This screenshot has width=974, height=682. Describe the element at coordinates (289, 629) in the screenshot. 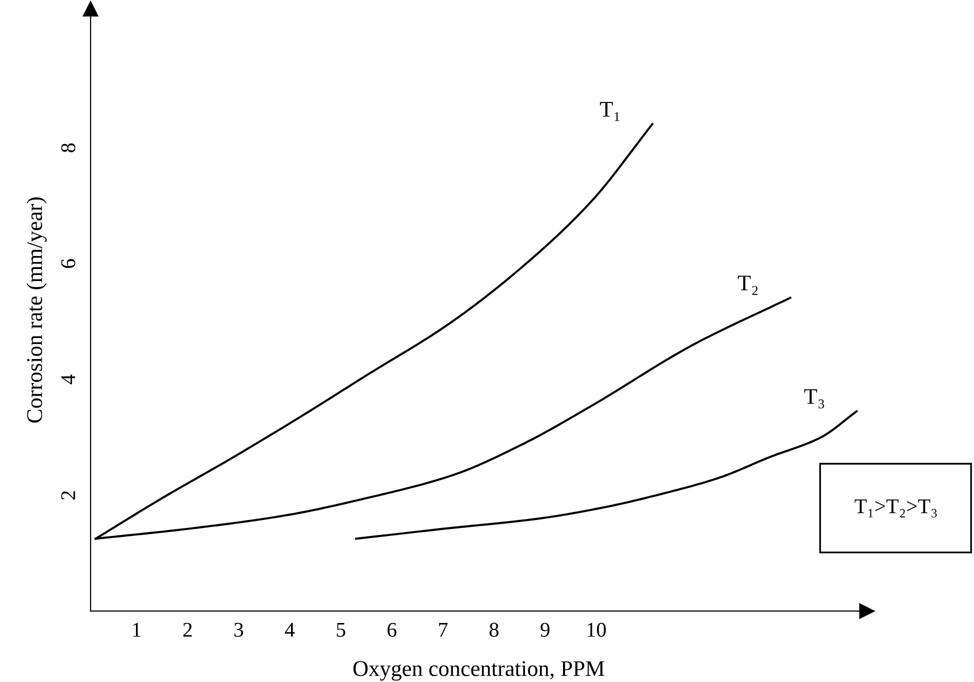

I see `x-tick-label: 4` at that location.